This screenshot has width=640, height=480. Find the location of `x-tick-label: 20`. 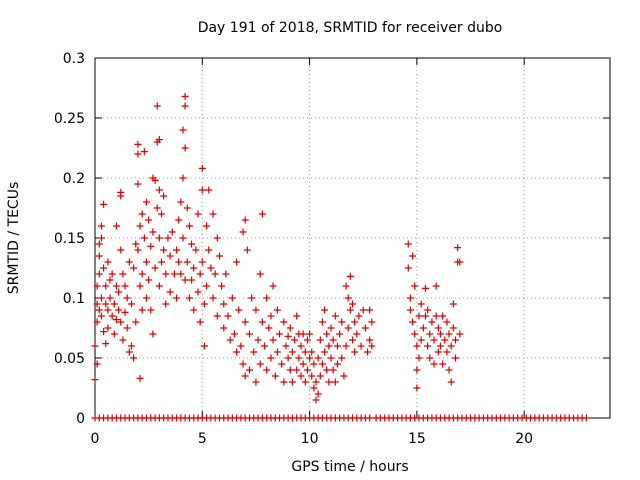

x-tick-label: 20 is located at coordinates (524, 439).